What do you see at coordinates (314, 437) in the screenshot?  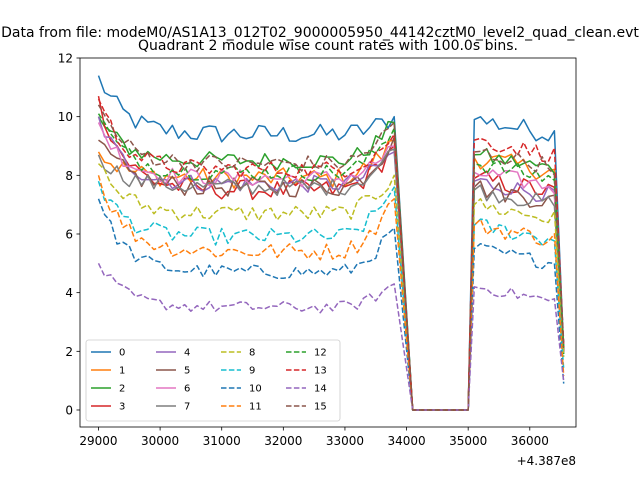 I see `x-axis: 29000 30000 31000 32000 33000 34000 35000 36000` at bounding box center [314, 437].